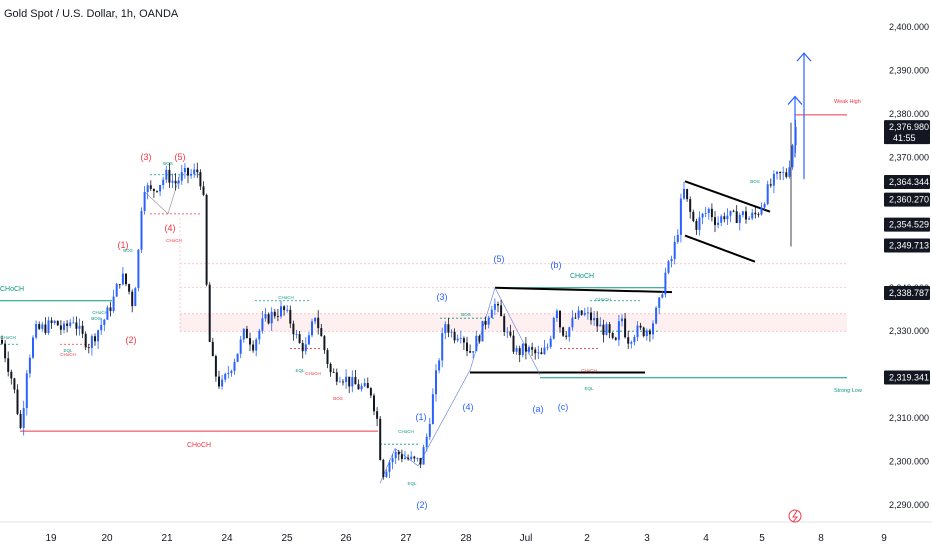  I want to click on price-tag-label: 2,364.344, so click(909, 182).